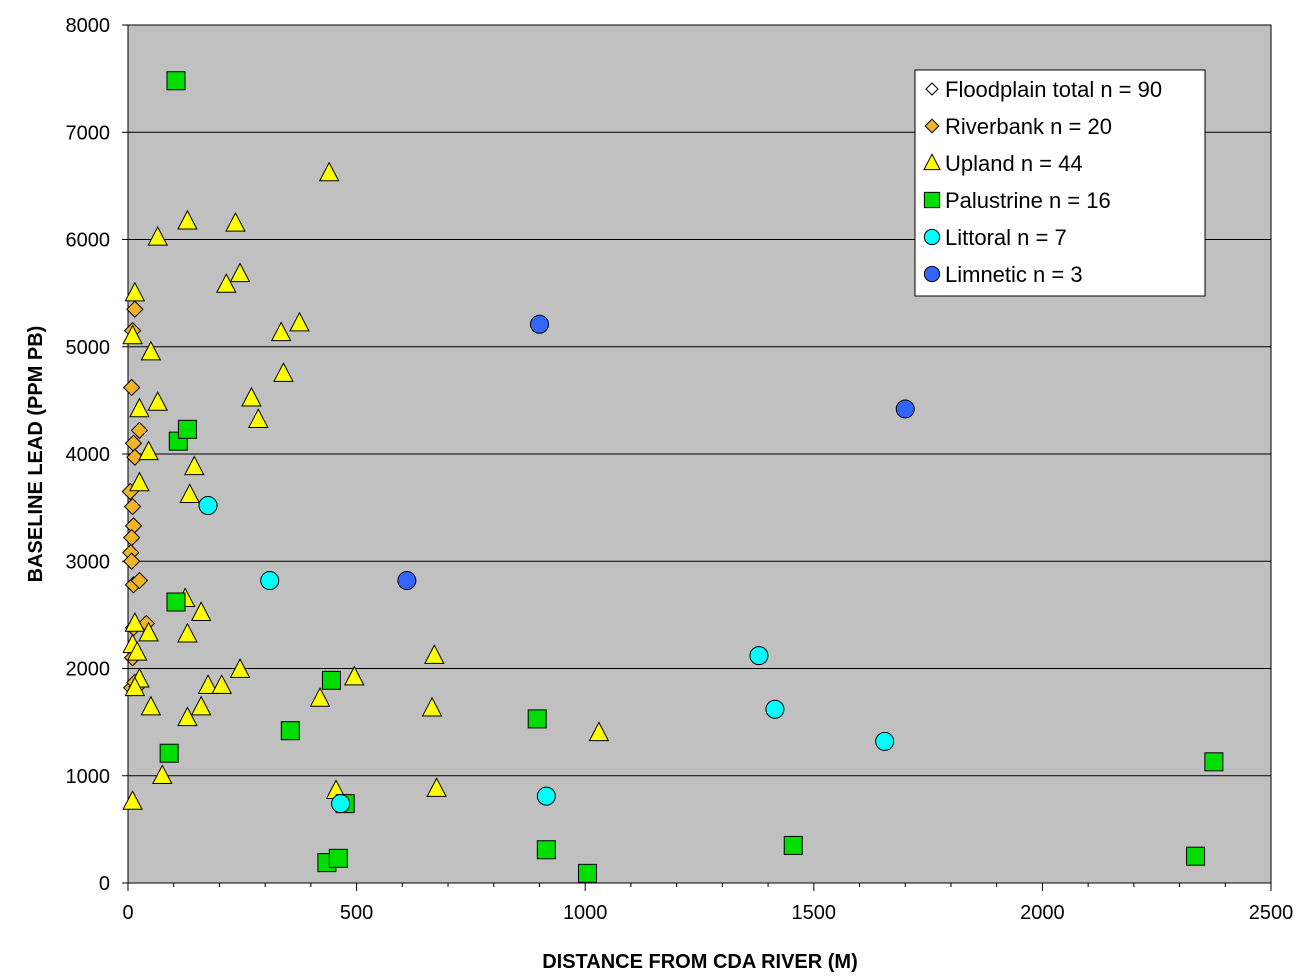 This screenshot has width=1304, height=976. Describe the element at coordinates (104, 884) in the screenshot. I see `y-tick-label: 0` at that location.